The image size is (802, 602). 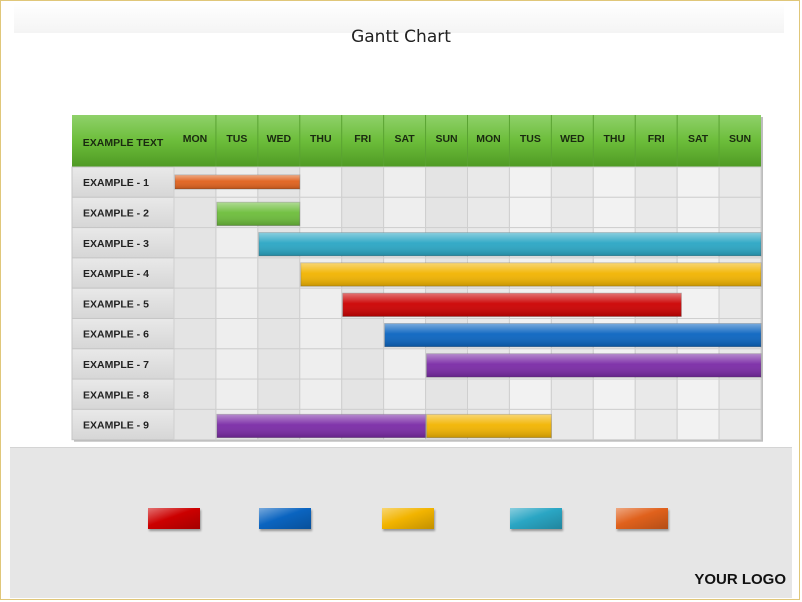 I want to click on row-label: EXAMPLE - 3, so click(x=116, y=244).